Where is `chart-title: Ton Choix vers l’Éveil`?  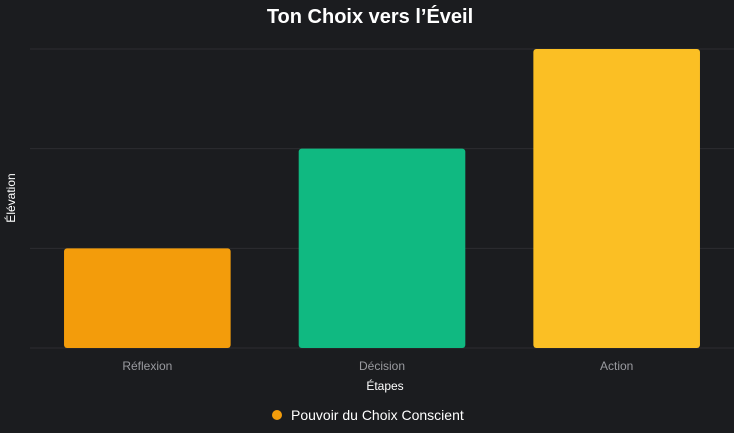 chart-title: Ton Choix vers l’Éveil is located at coordinates (370, 16).